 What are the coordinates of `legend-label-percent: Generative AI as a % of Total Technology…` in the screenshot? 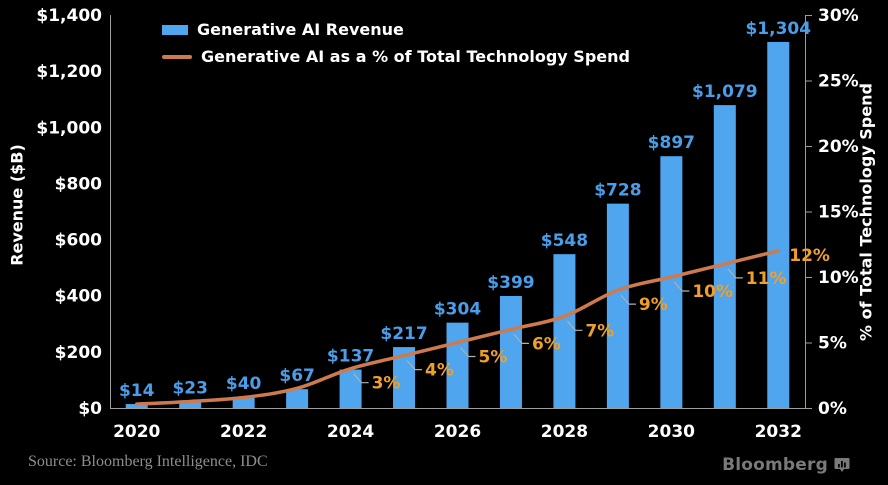 It's located at (415, 56).